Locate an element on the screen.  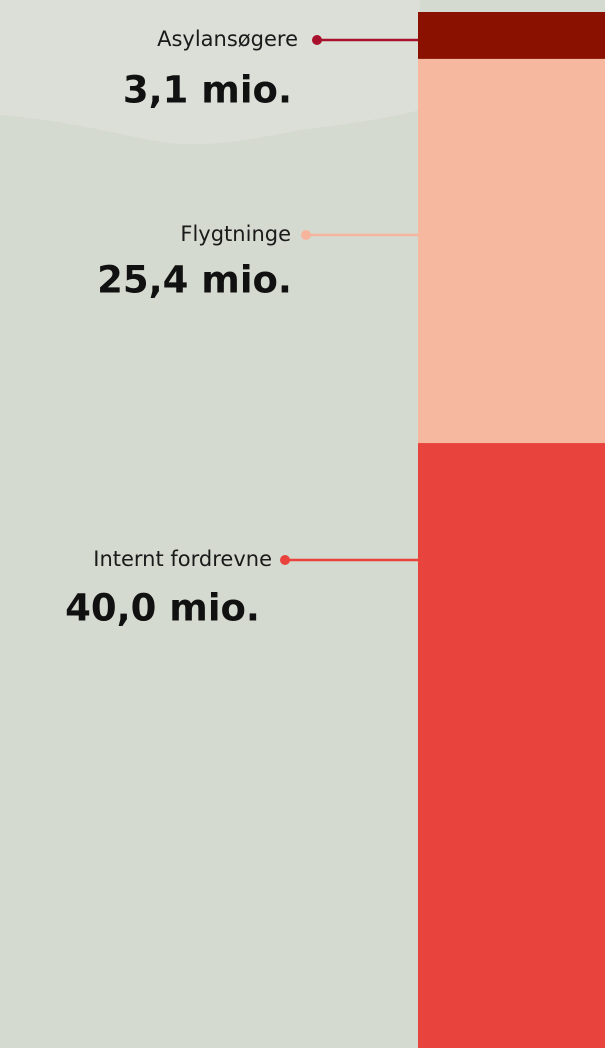
value-label: 3,1 mio. is located at coordinates (207, 90).